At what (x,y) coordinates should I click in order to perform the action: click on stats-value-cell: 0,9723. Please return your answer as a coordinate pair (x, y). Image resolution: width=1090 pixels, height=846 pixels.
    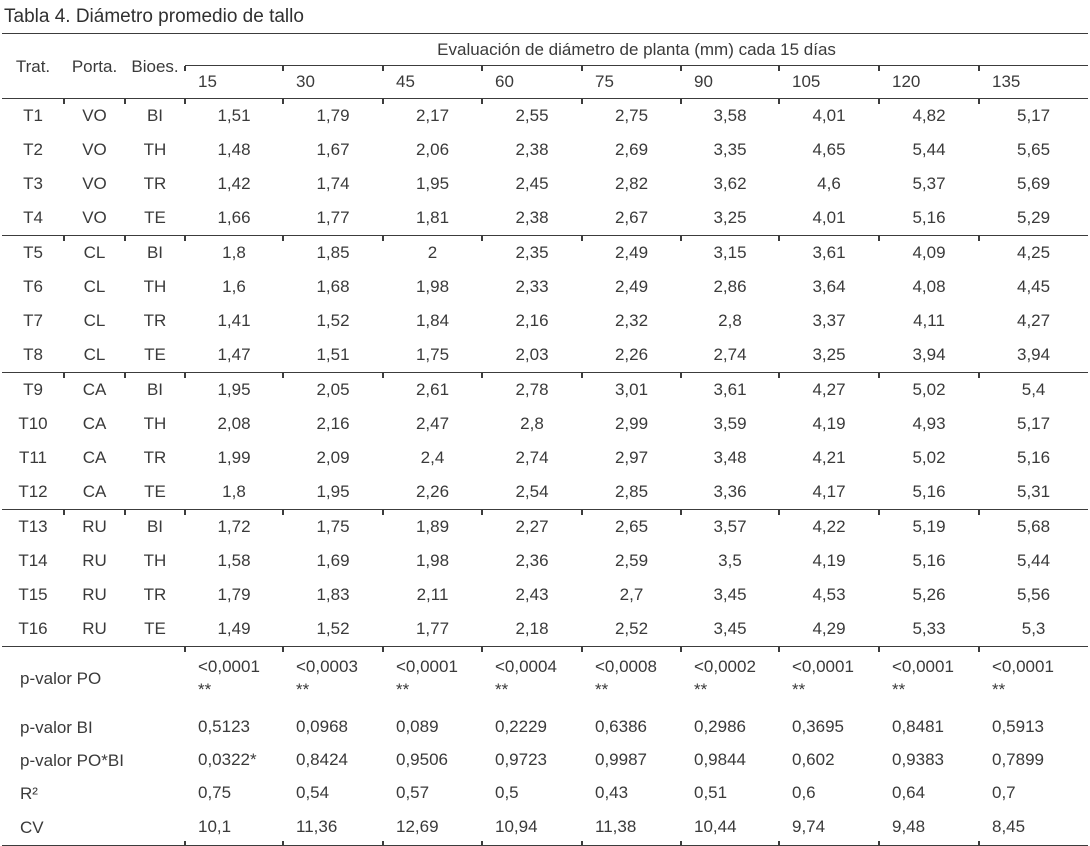
    Looking at the image, I should click on (521, 760).